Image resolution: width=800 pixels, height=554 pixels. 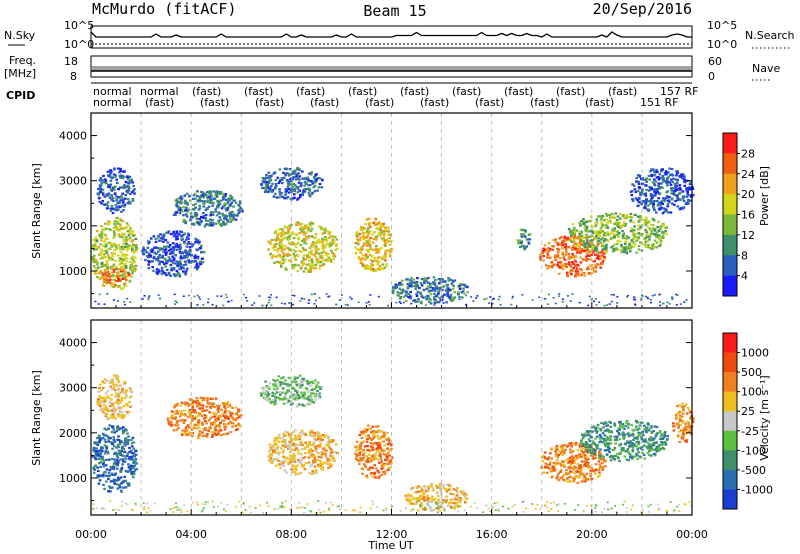 I want to click on noise-tick-left-top: 10^5, so click(x=79, y=25).